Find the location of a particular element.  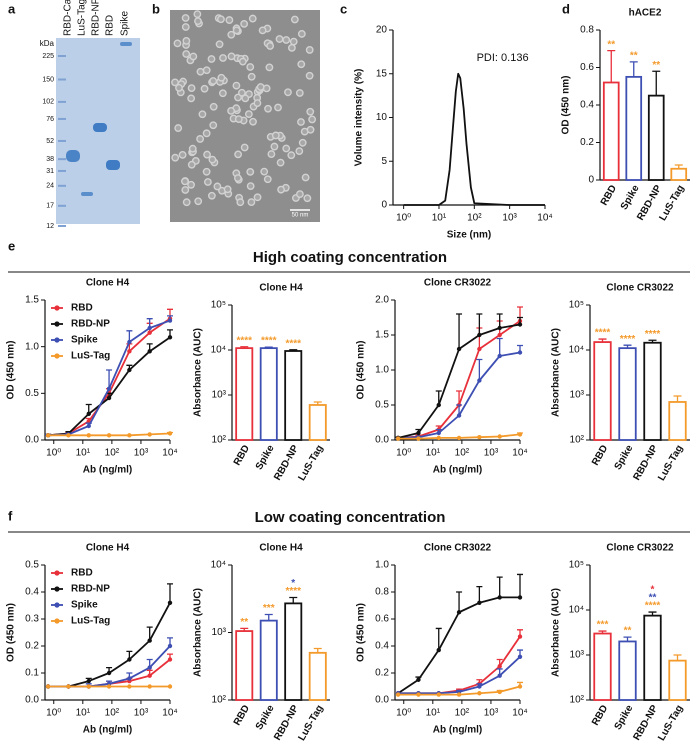

y-tick-label: 10² is located at coordinates (219, 440).